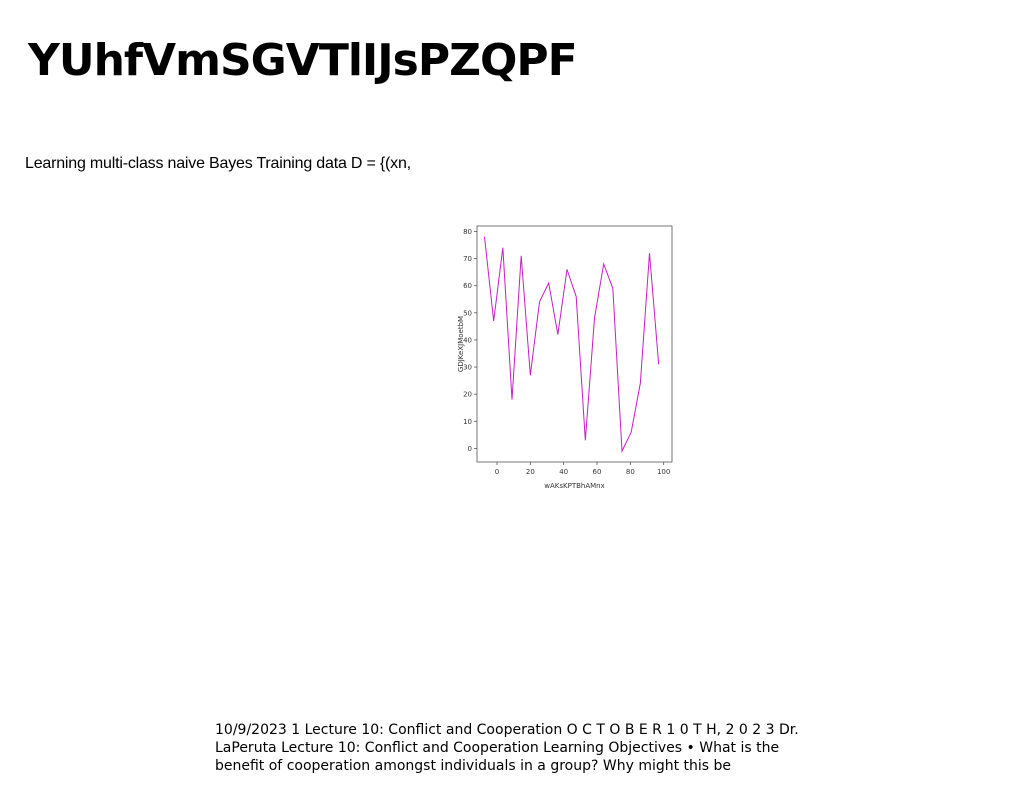 This screenshot has width=1024, height=788. What do you see at coordinates (467, 232) in the screenshot?
I see `y-tick-label-80: 80` at bounding box center [467, 232].